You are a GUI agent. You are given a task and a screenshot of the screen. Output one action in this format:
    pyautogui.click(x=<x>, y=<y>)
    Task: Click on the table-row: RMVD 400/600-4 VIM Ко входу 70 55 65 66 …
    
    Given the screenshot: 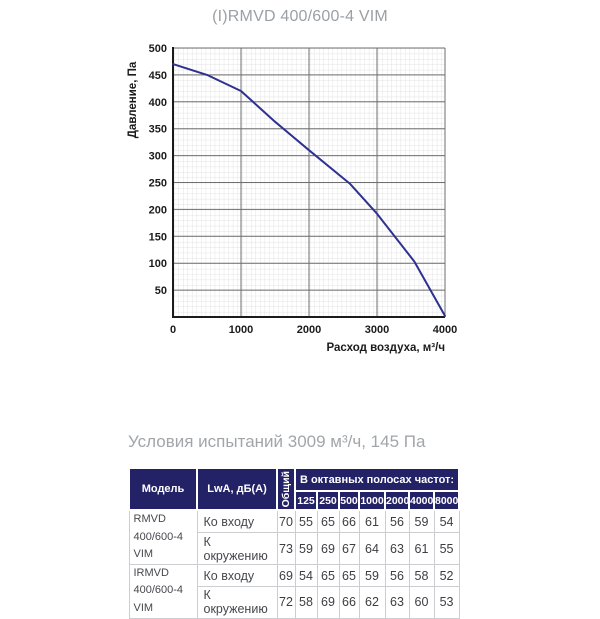 What is the action you would take?
    pyautogui.click(x=294, y=537)
    